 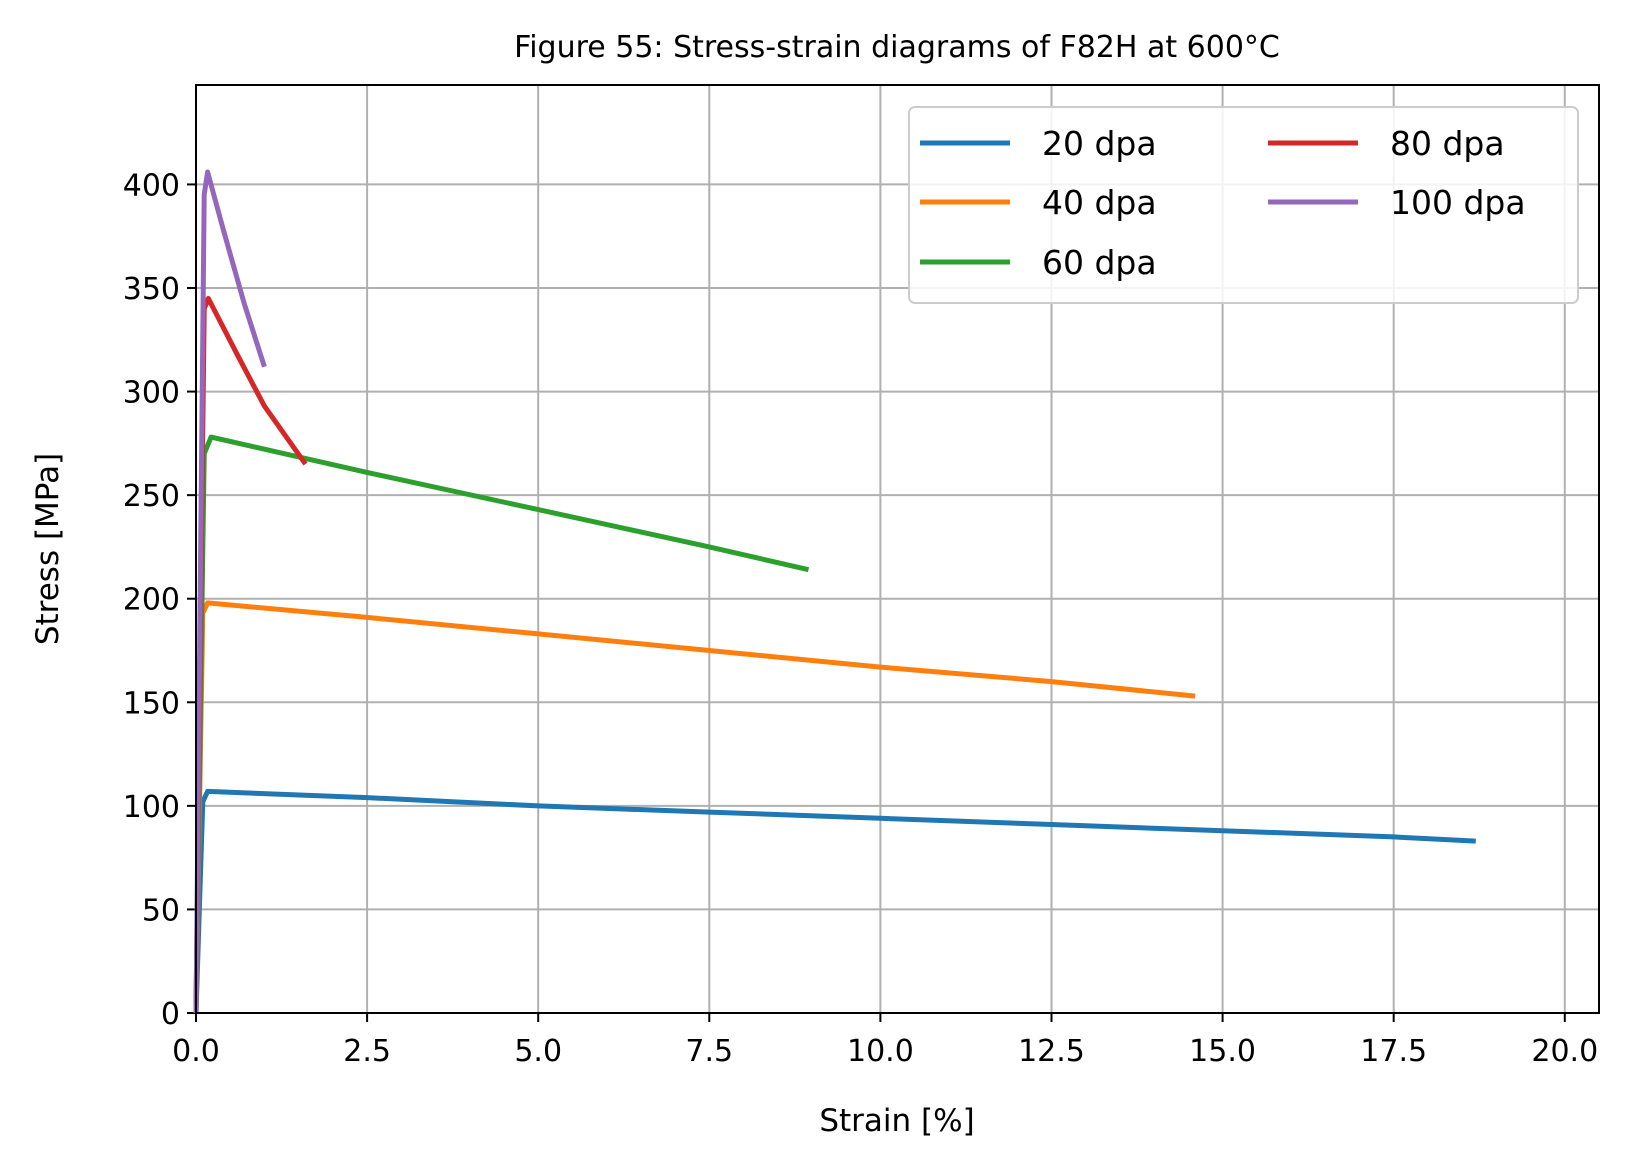 I want to click on legend-label: 20 dpa, so click(x=1099, y=143).